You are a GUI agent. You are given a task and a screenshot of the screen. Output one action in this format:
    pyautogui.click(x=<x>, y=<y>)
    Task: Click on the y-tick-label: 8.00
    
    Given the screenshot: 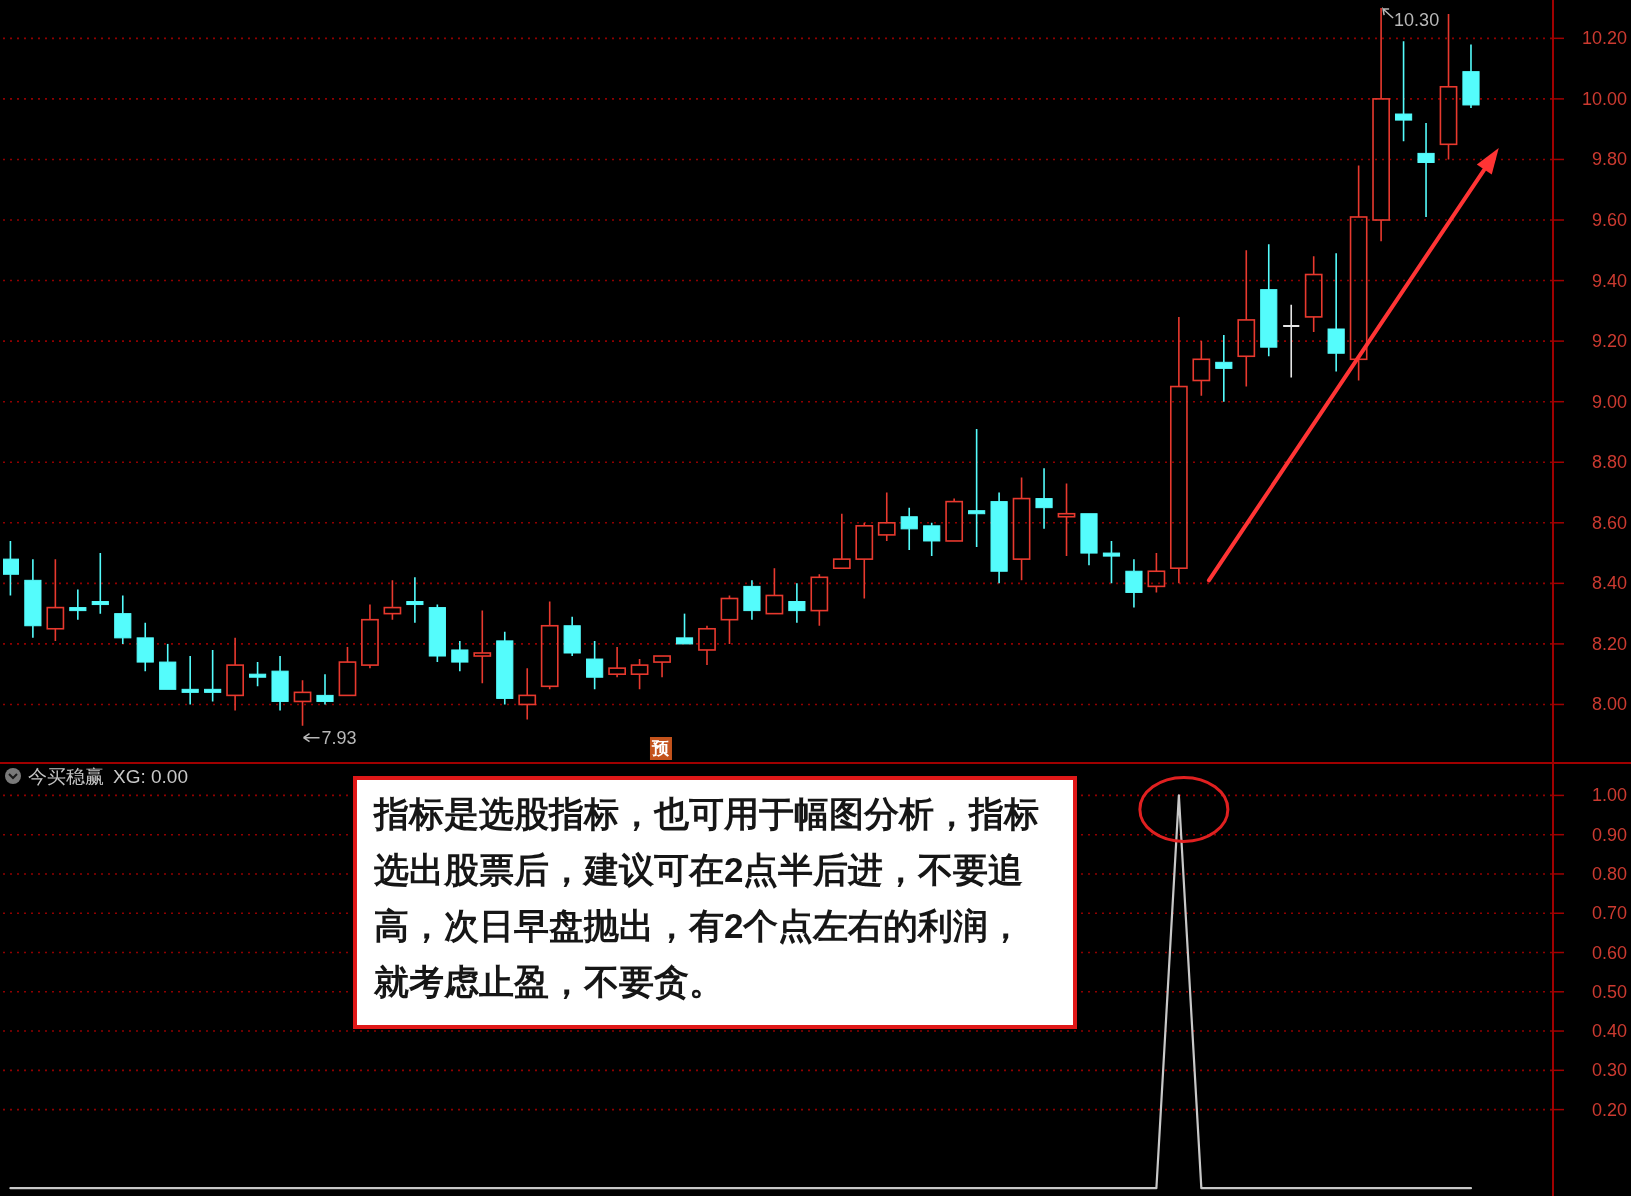 What is the action you would take?
    pyautogui.click(x=1609, y=704)
    